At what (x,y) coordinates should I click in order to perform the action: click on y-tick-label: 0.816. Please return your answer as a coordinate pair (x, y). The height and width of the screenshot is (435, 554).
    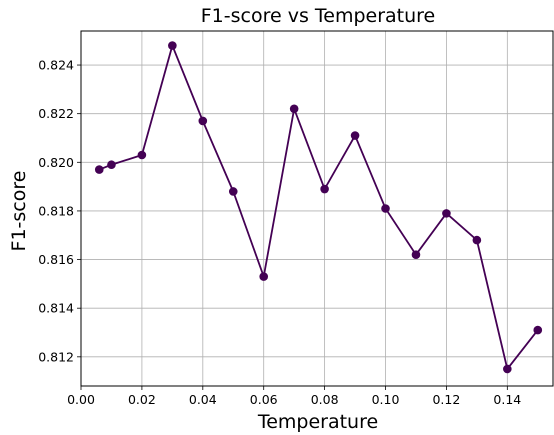
    Looking at the image, I should click on (56, 259).